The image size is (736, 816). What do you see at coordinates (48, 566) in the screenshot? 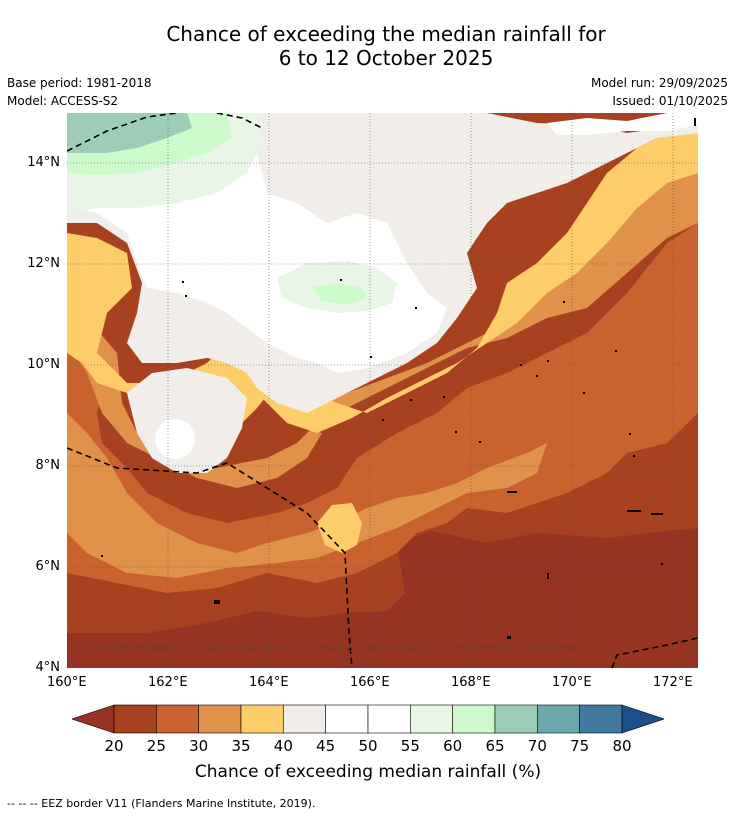
I see `y-tick-6: 6°N` at bounding box center [48, 566].